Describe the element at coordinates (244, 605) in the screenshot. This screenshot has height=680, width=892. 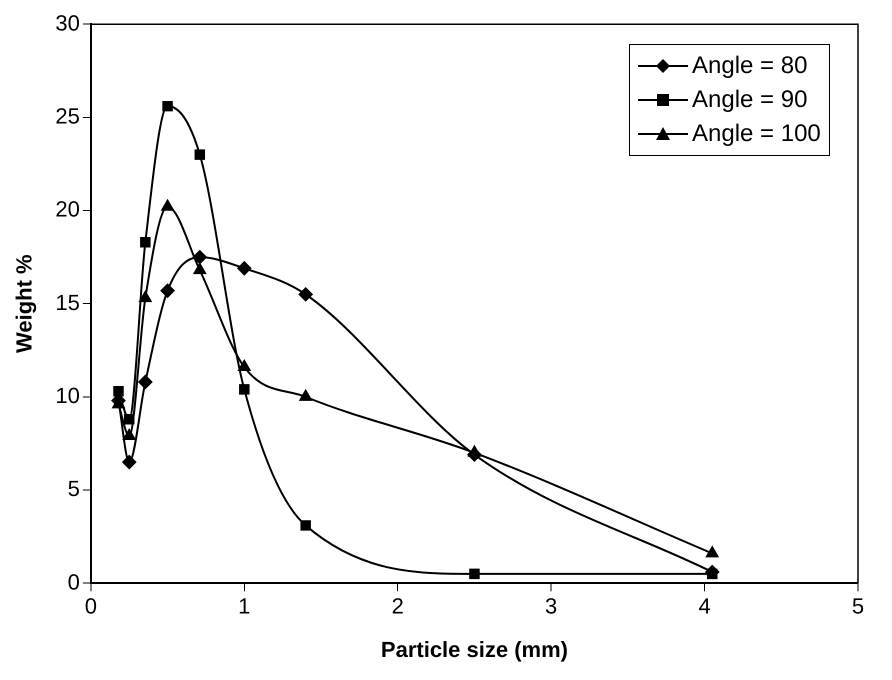
I see `x-tick-label: 1` at that location.